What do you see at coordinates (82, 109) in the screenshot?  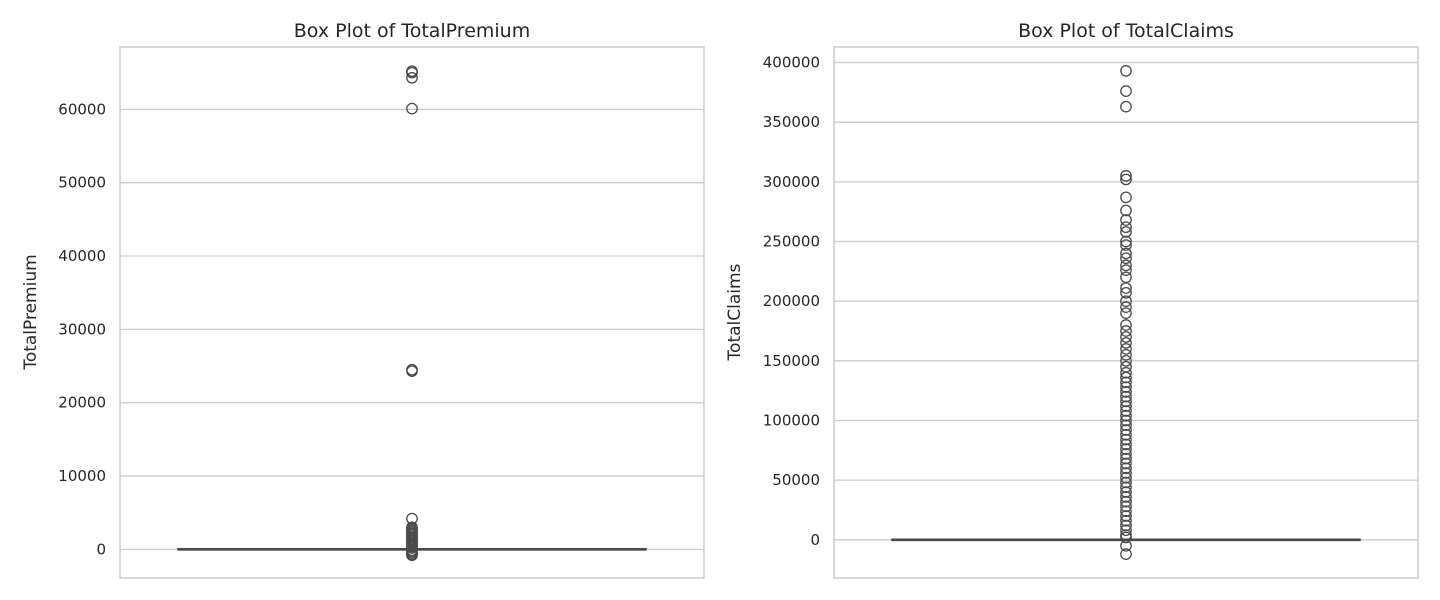 I see `y-tick-label: 60000` at bounding box center [82, 109].